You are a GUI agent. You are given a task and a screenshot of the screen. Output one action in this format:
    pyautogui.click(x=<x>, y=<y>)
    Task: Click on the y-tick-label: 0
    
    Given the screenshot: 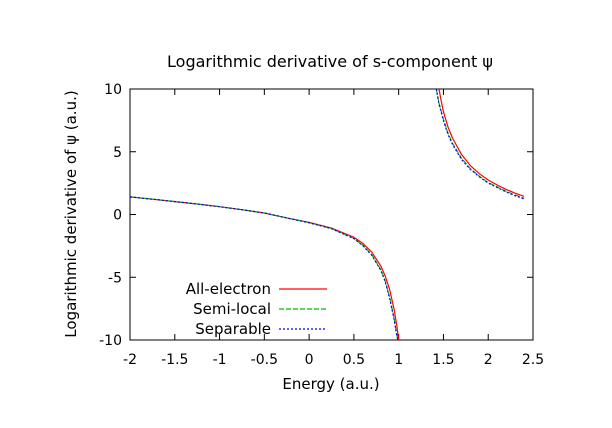 What is the action you would take?
    pyautogui.click(x=117, y=216)
    